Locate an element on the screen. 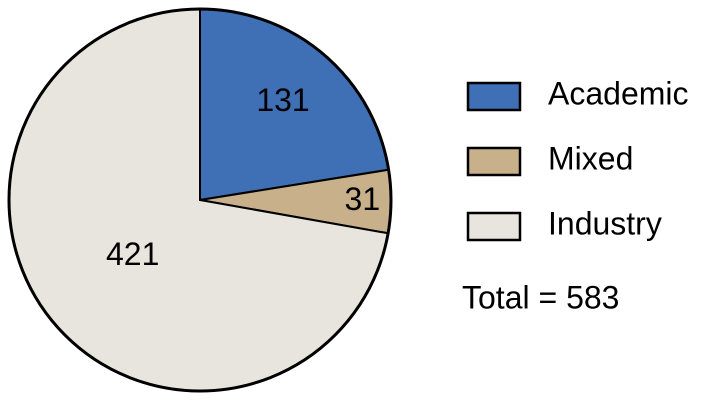 This screenshot has width=720, height=403. data-label: 131 is located at coordinates (282, 100).